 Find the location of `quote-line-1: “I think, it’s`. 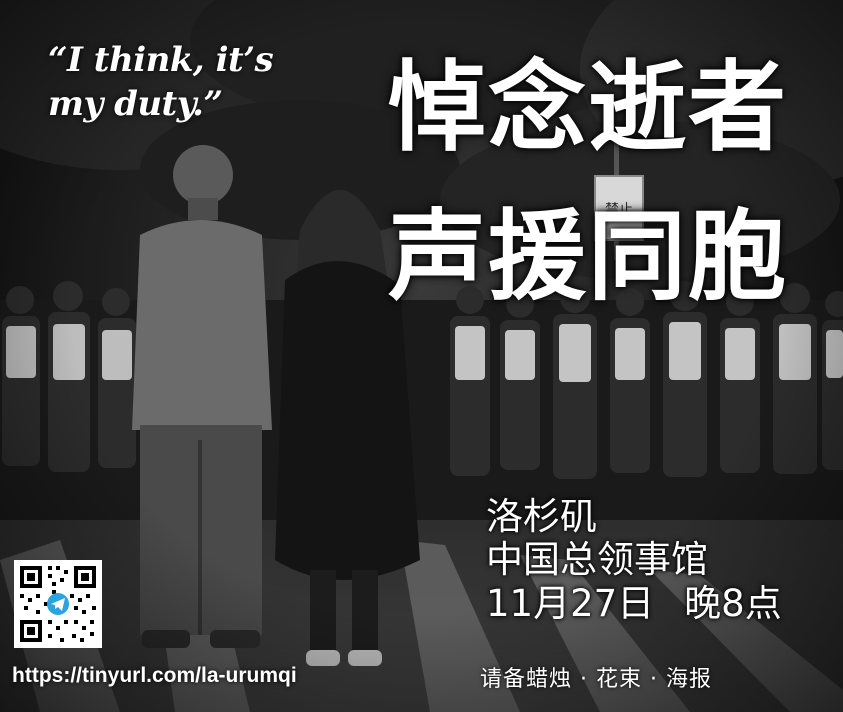

quote-line-1: “I think, it’s is located at coordinates (161, 60).